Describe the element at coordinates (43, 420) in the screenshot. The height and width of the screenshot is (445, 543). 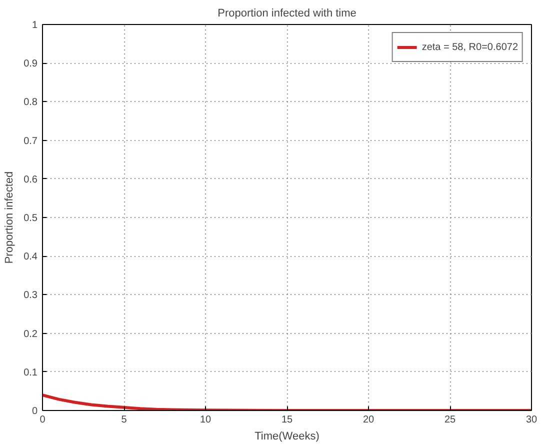
I see `x-tick-label: 0` at that location.